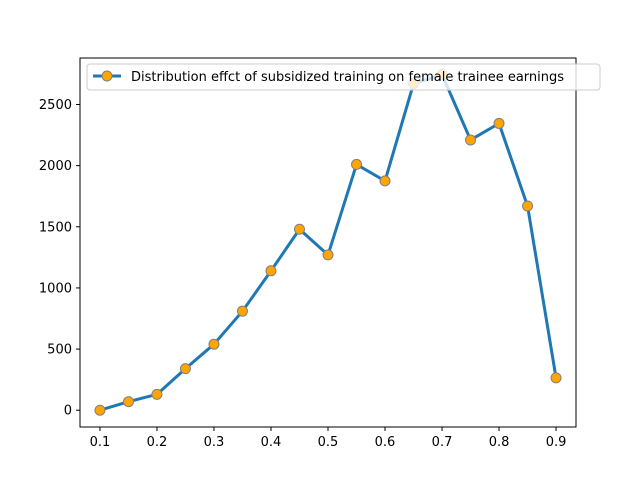 This screenshot has width=640, height=480. What do you see at coordinates (556, 442) in the screenshot?
I see `x-tick-label: 0.9` at bounding box center [556, 442].